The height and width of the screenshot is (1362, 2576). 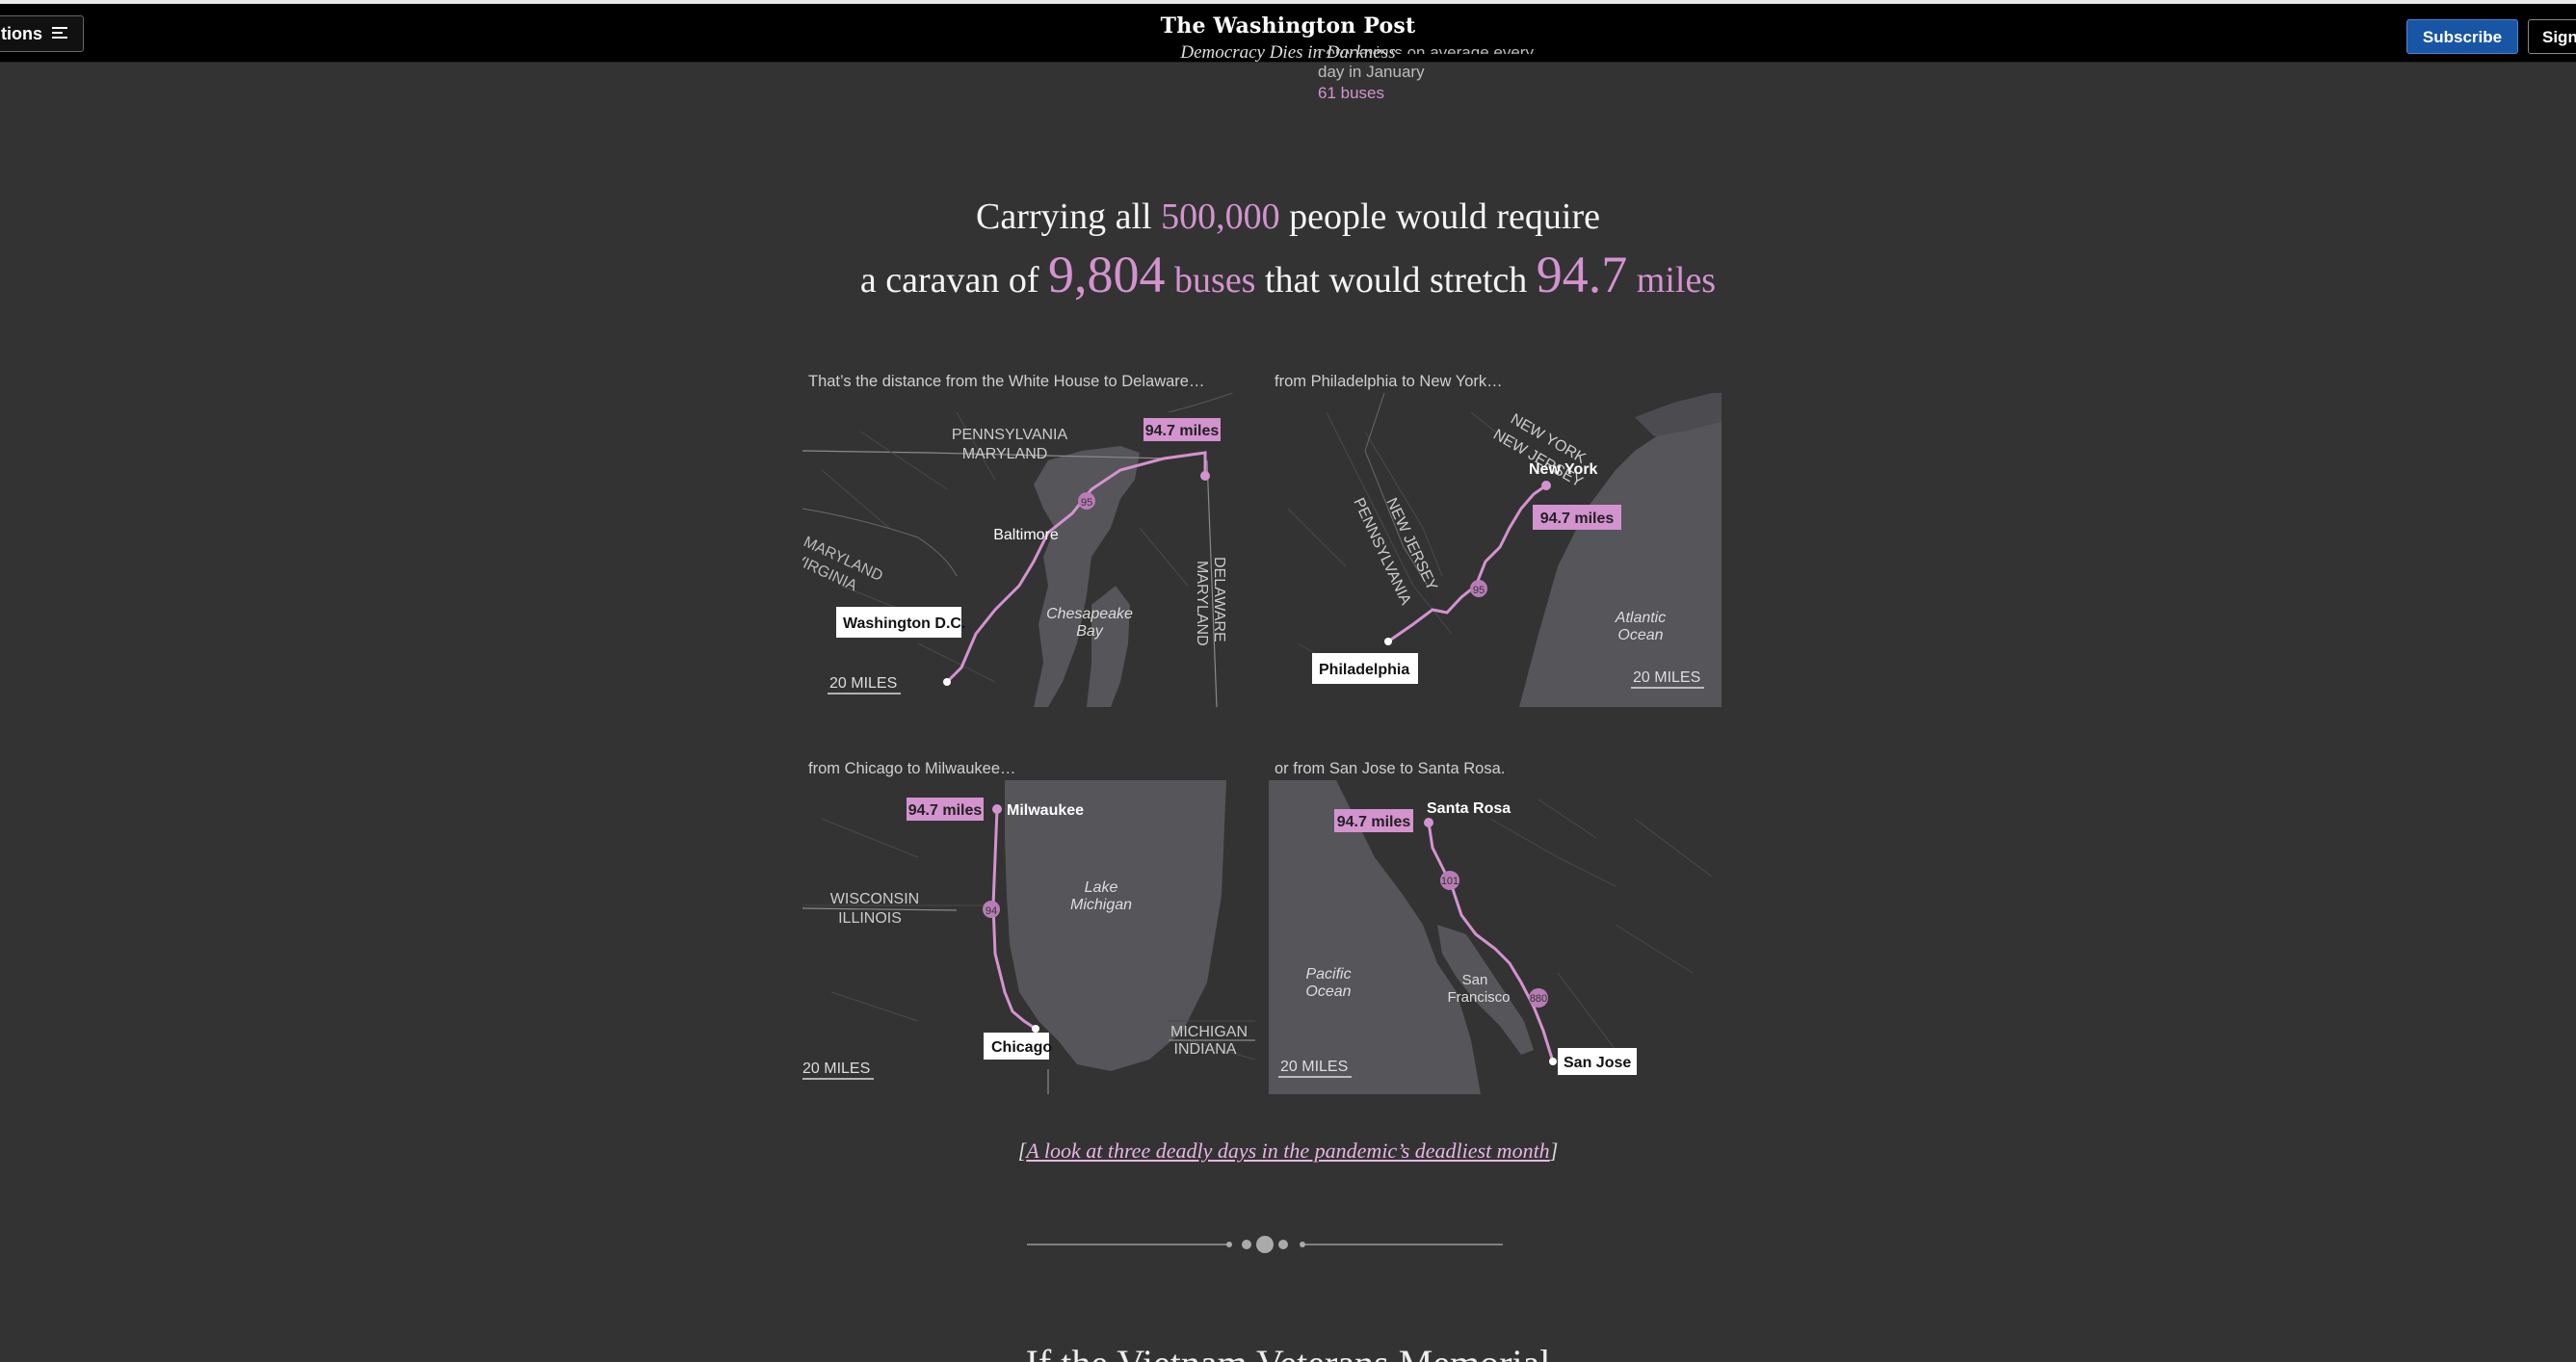 I want to click on state-label: ILLINOIS, so click(x=870, y=918).